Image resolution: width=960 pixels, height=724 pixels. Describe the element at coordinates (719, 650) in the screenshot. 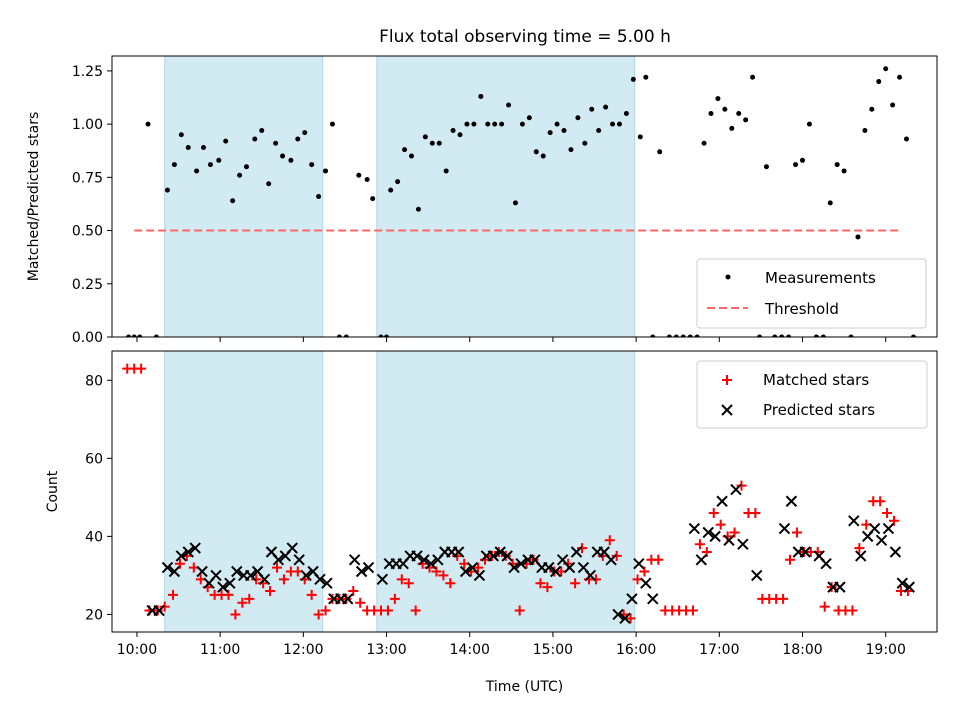

I see `x-tick-label: 17:00` at that location.